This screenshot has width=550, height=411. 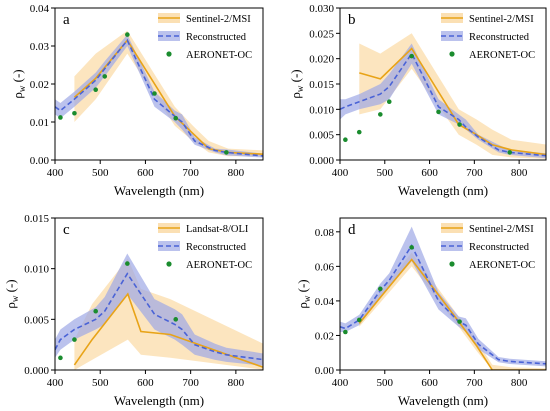 I want to click on y-tick-label: 0.000, so click(x=321, y=161).